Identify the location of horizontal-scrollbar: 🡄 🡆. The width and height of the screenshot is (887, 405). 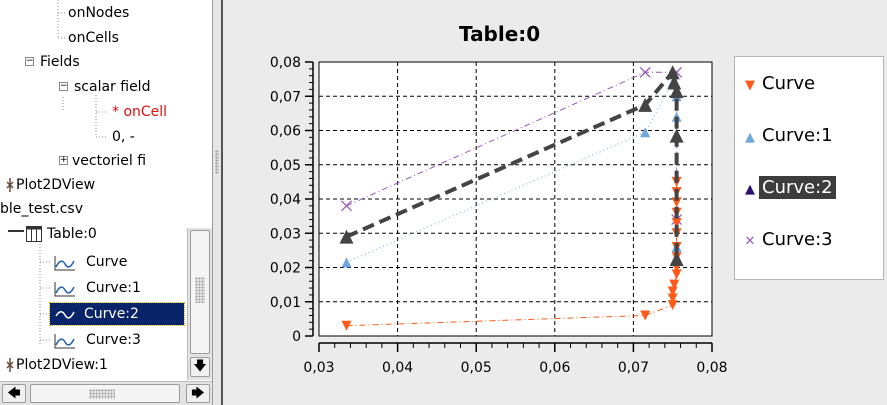
(106, 393).